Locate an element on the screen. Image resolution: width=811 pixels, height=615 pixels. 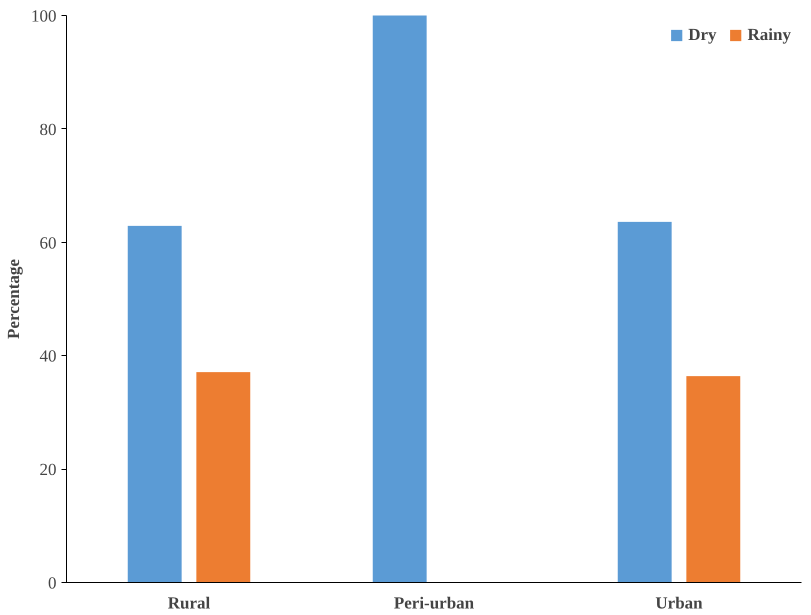
legend-label: Dry is located at coordinates (702, 35).